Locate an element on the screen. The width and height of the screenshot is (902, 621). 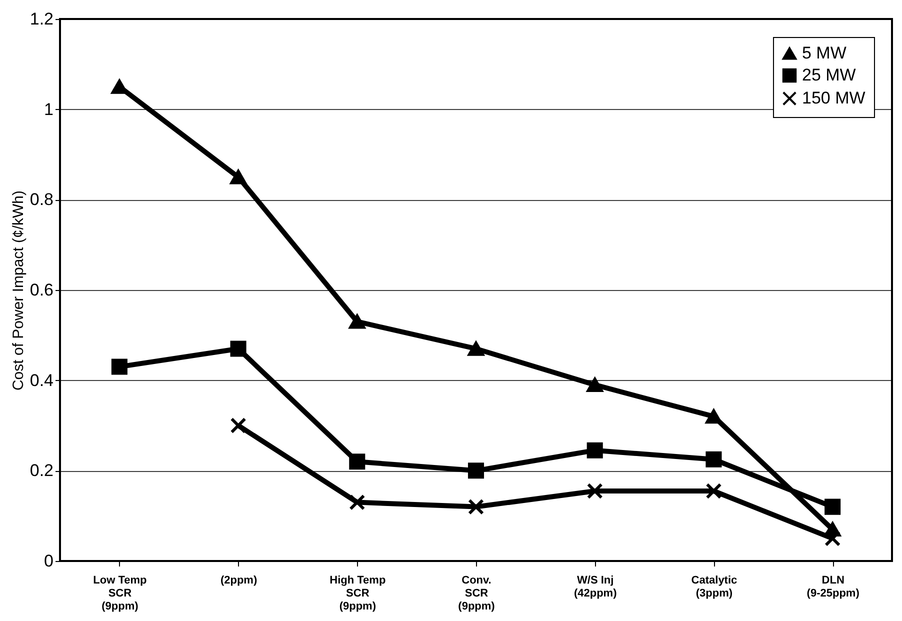
x-tick-label: Catalytic (3ppm) is located at coordinates (714, 587).